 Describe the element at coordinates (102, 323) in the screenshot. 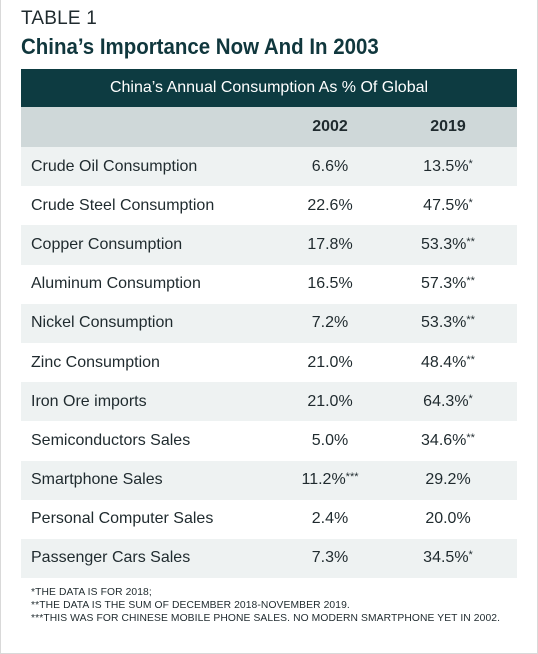

I see `row-item-value: Nickel Consumption` at that location.